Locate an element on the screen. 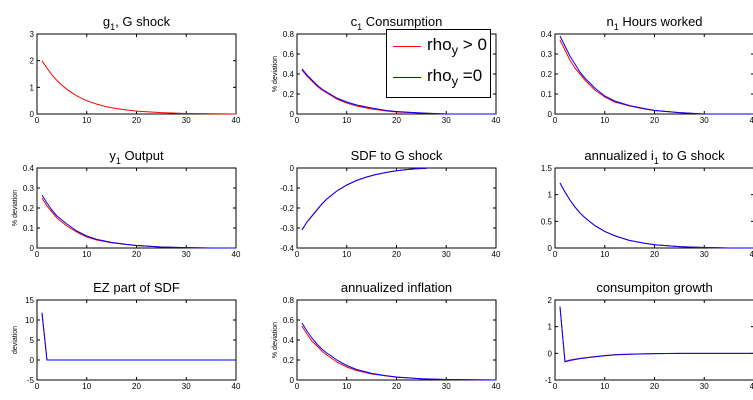  y-tick-label: 15 is located at coordinates (29, 300).